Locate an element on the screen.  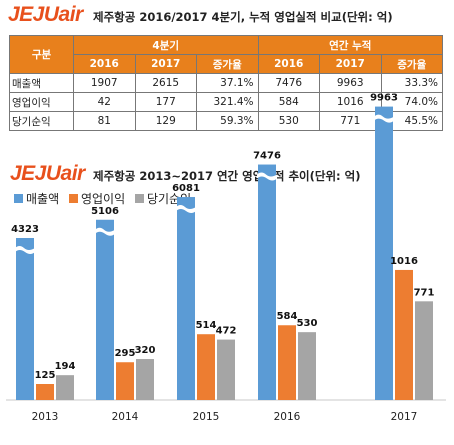
table-row: 당기순익 81 129 59.3% 530 771 45.5% is located at coordinates (226, 121).